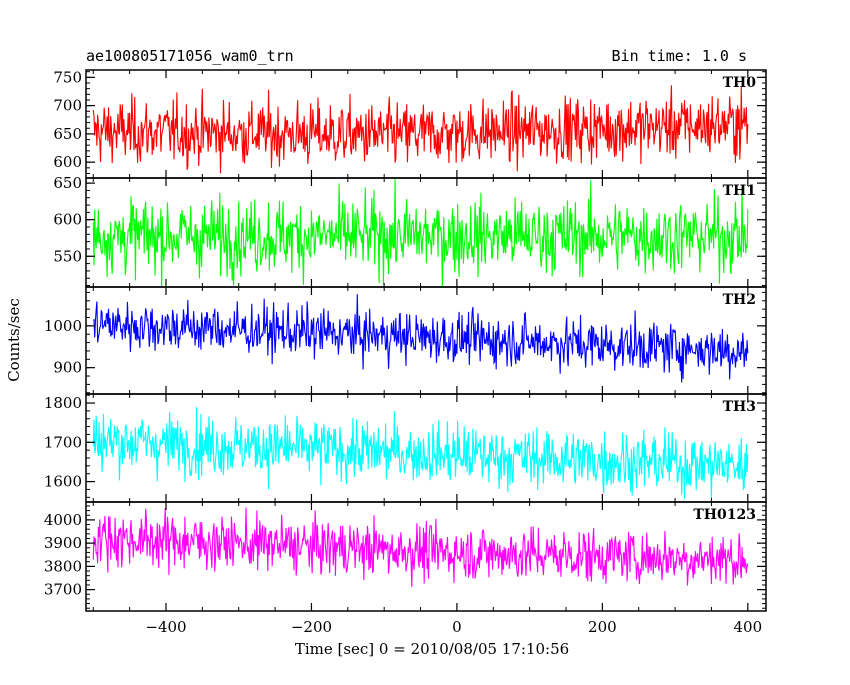 This screenshot has height=685, width=850. What do you see at coordinates (739, 191) in the screenshot?
I see `panel-label-th1: TH1` at bounding box center [739, 191].